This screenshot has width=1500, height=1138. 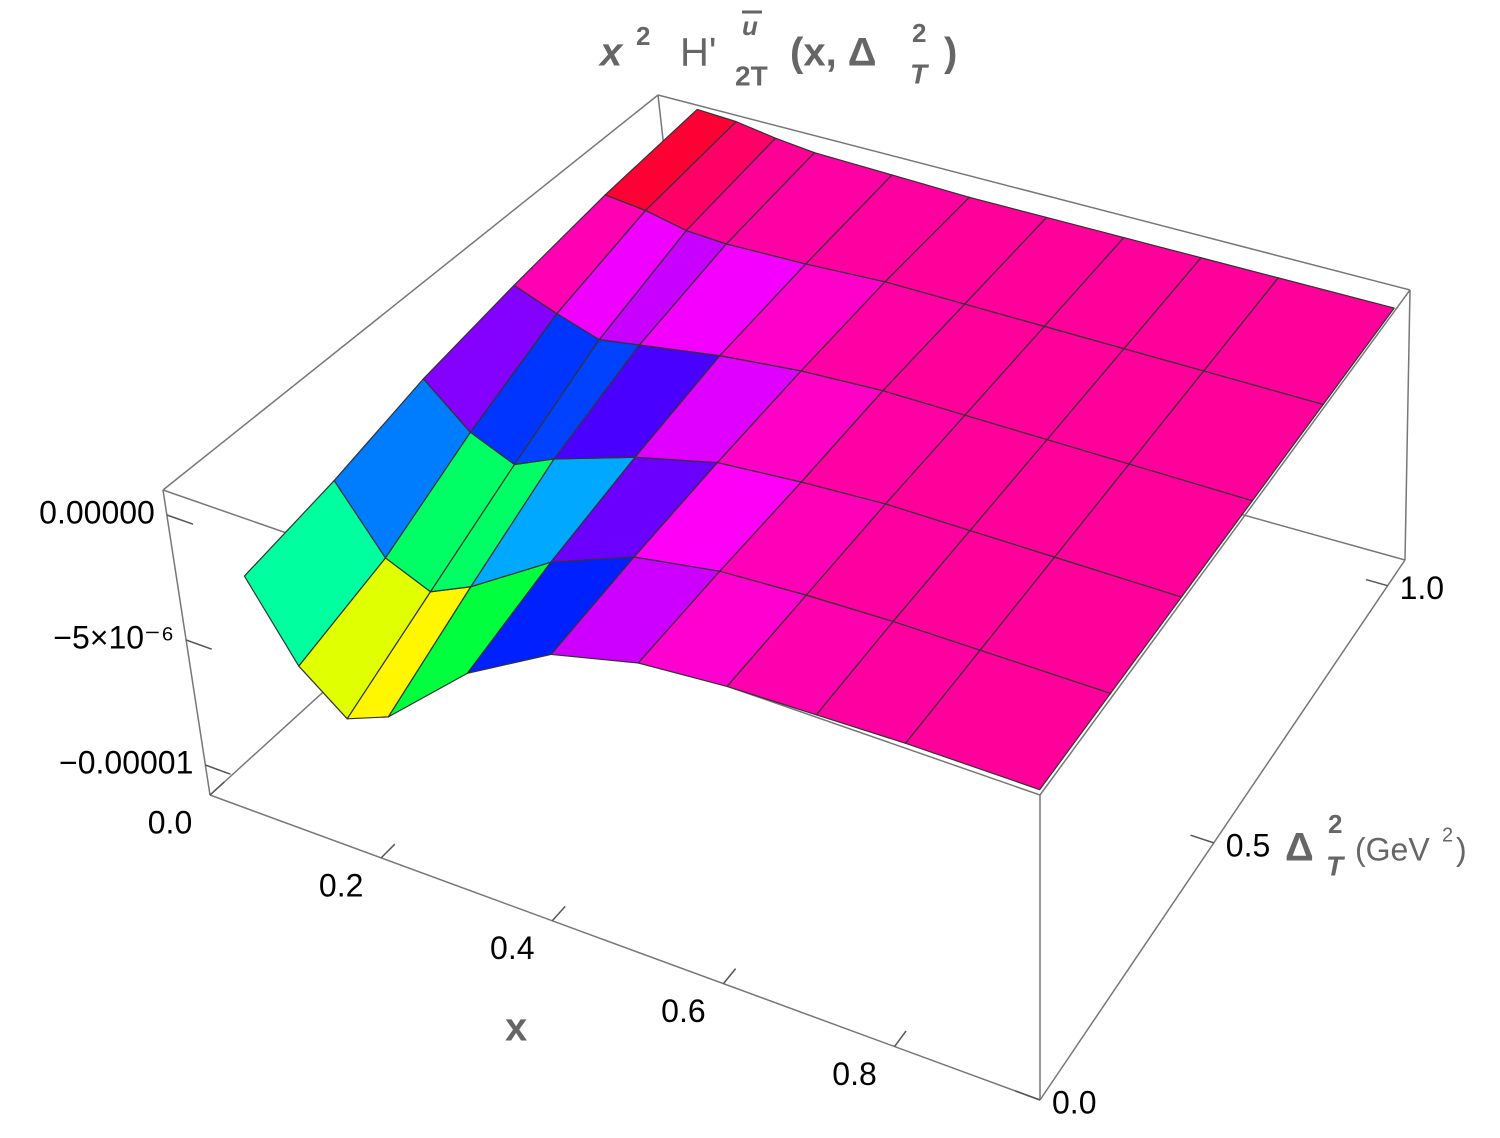 I want to click on title-part: (x, Δ, so click(x=833, y=53).